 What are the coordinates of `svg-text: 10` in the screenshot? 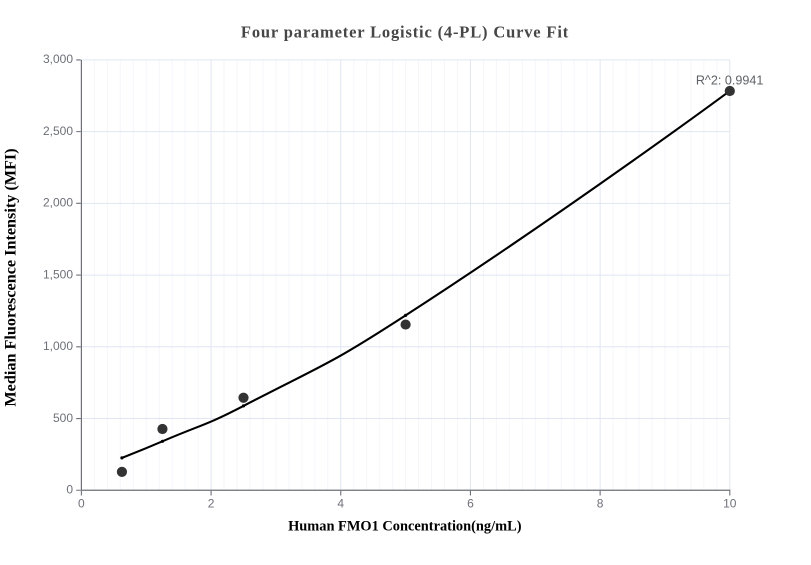 It's located at (730, 503).